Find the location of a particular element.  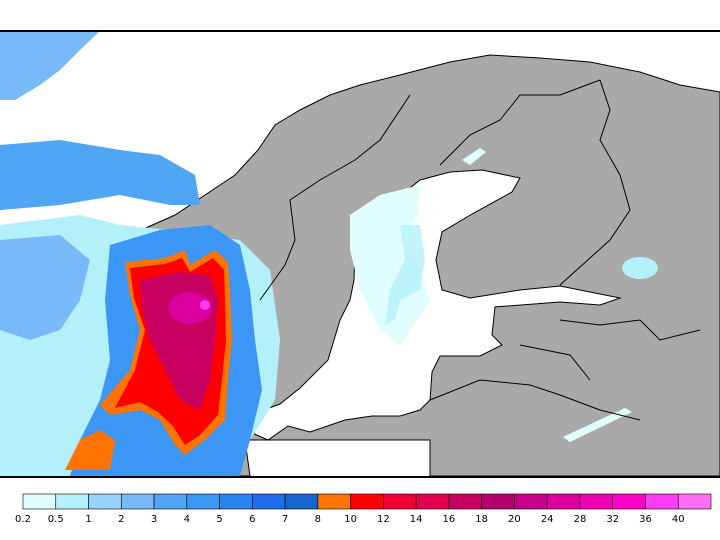

legend-label: 18 is located at coordinates (481, 519).